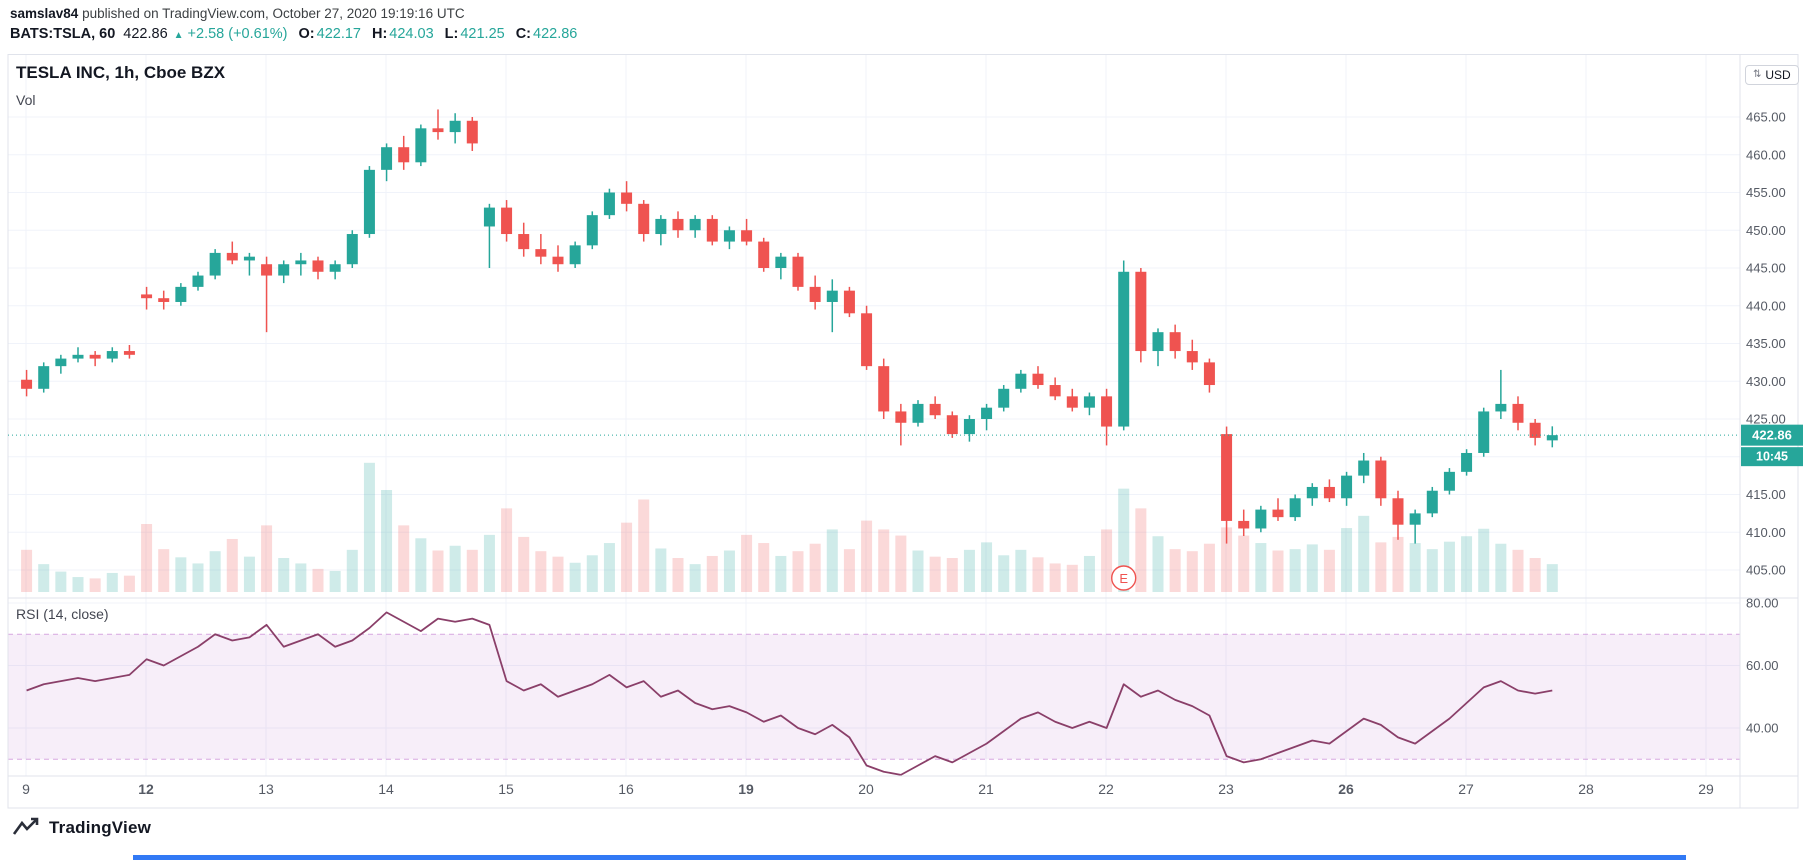  Describe the element at coordinates (26, 789) in the screenshot. I see `date-label: 9` at that location.